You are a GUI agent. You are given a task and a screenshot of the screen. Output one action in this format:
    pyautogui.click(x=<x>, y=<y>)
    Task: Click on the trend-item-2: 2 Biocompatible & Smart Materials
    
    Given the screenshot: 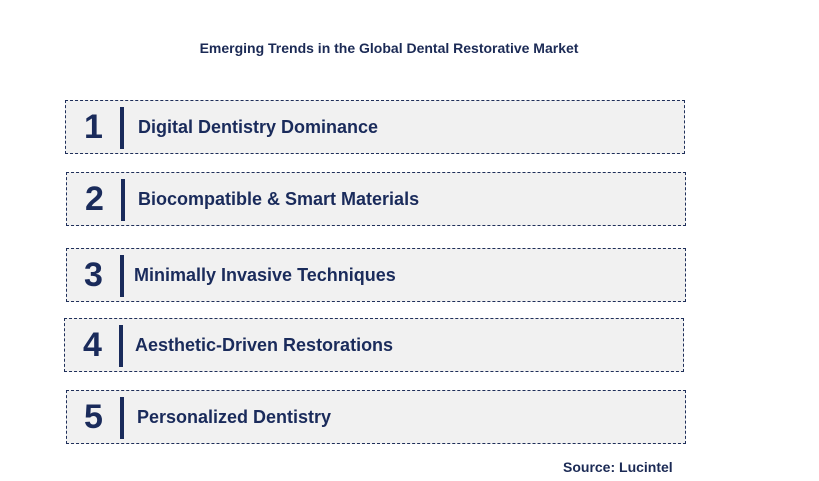 What is the action you would take?
    pyautogui.click(x=376, y=199)
    